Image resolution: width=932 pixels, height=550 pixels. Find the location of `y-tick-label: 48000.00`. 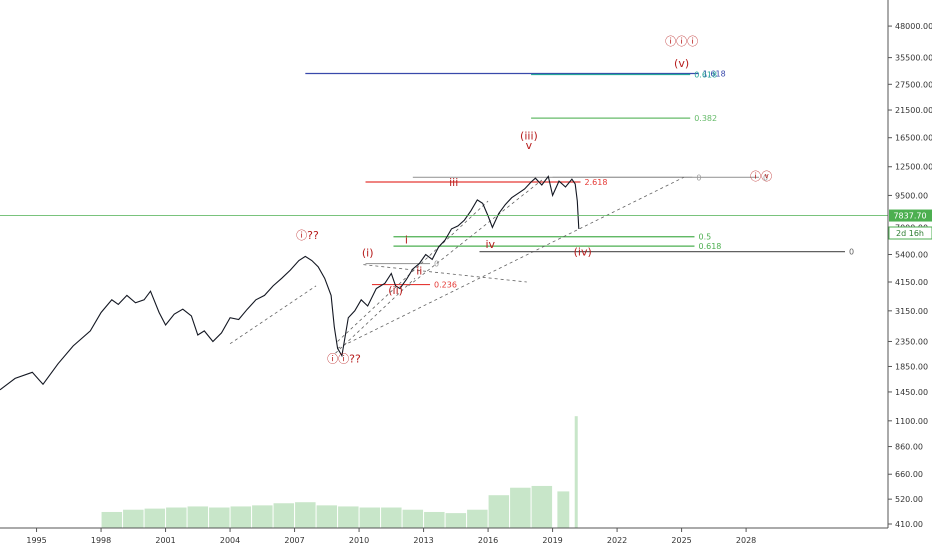

y-tick-label: 48000.00 is located at coordinates (913, 26).